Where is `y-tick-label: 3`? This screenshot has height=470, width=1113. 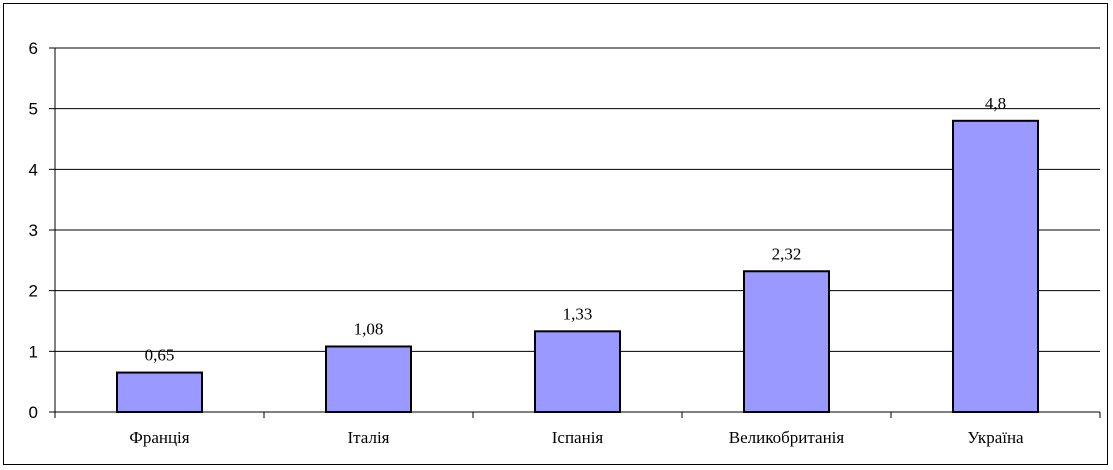
y-tick-label: 3 is located at coordinates (33, 230).